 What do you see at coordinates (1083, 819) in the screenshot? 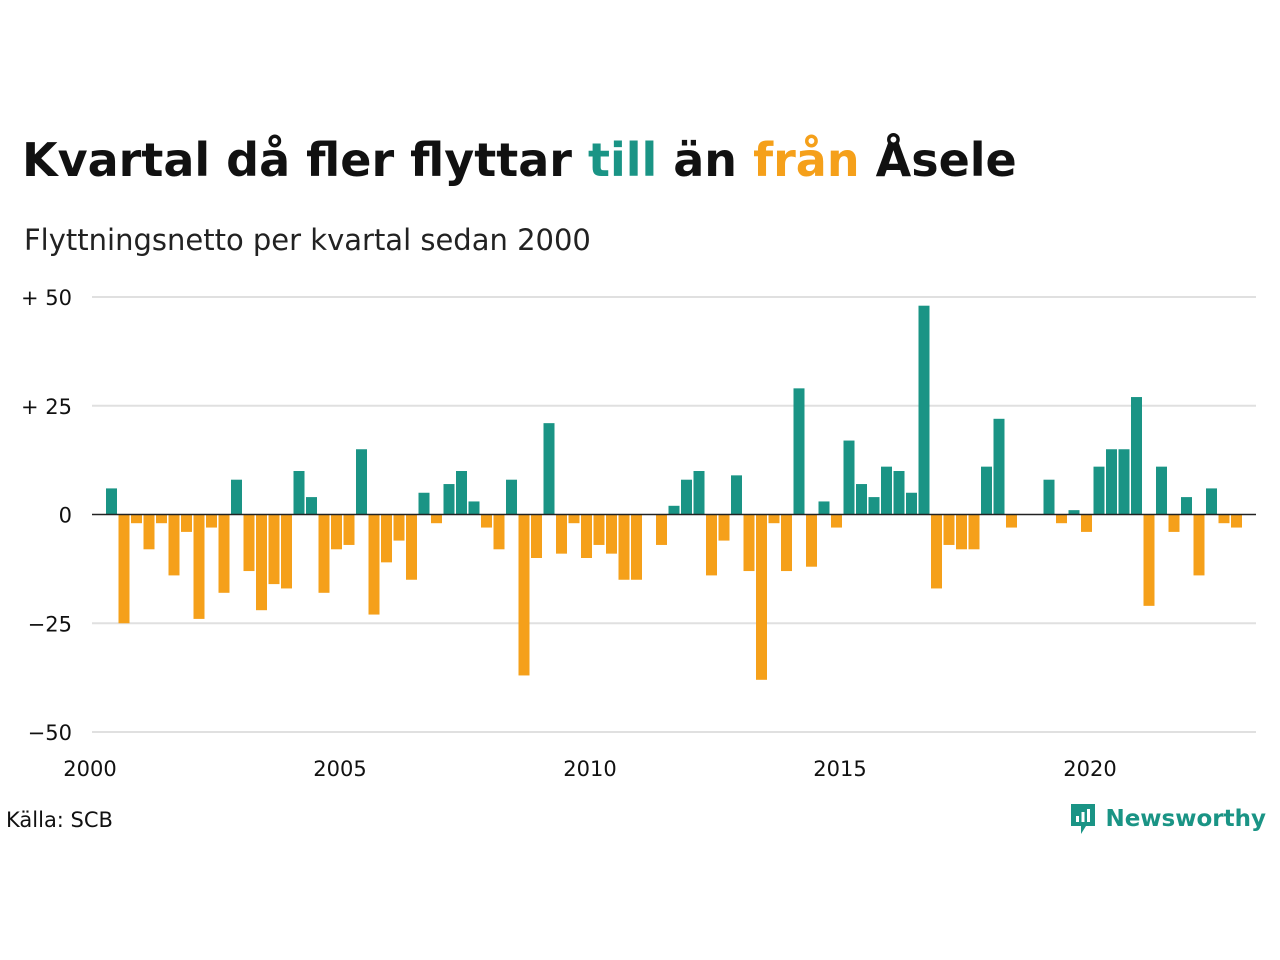
I see `newsworthy-logo-icon` at bounding box center [1083, 819].